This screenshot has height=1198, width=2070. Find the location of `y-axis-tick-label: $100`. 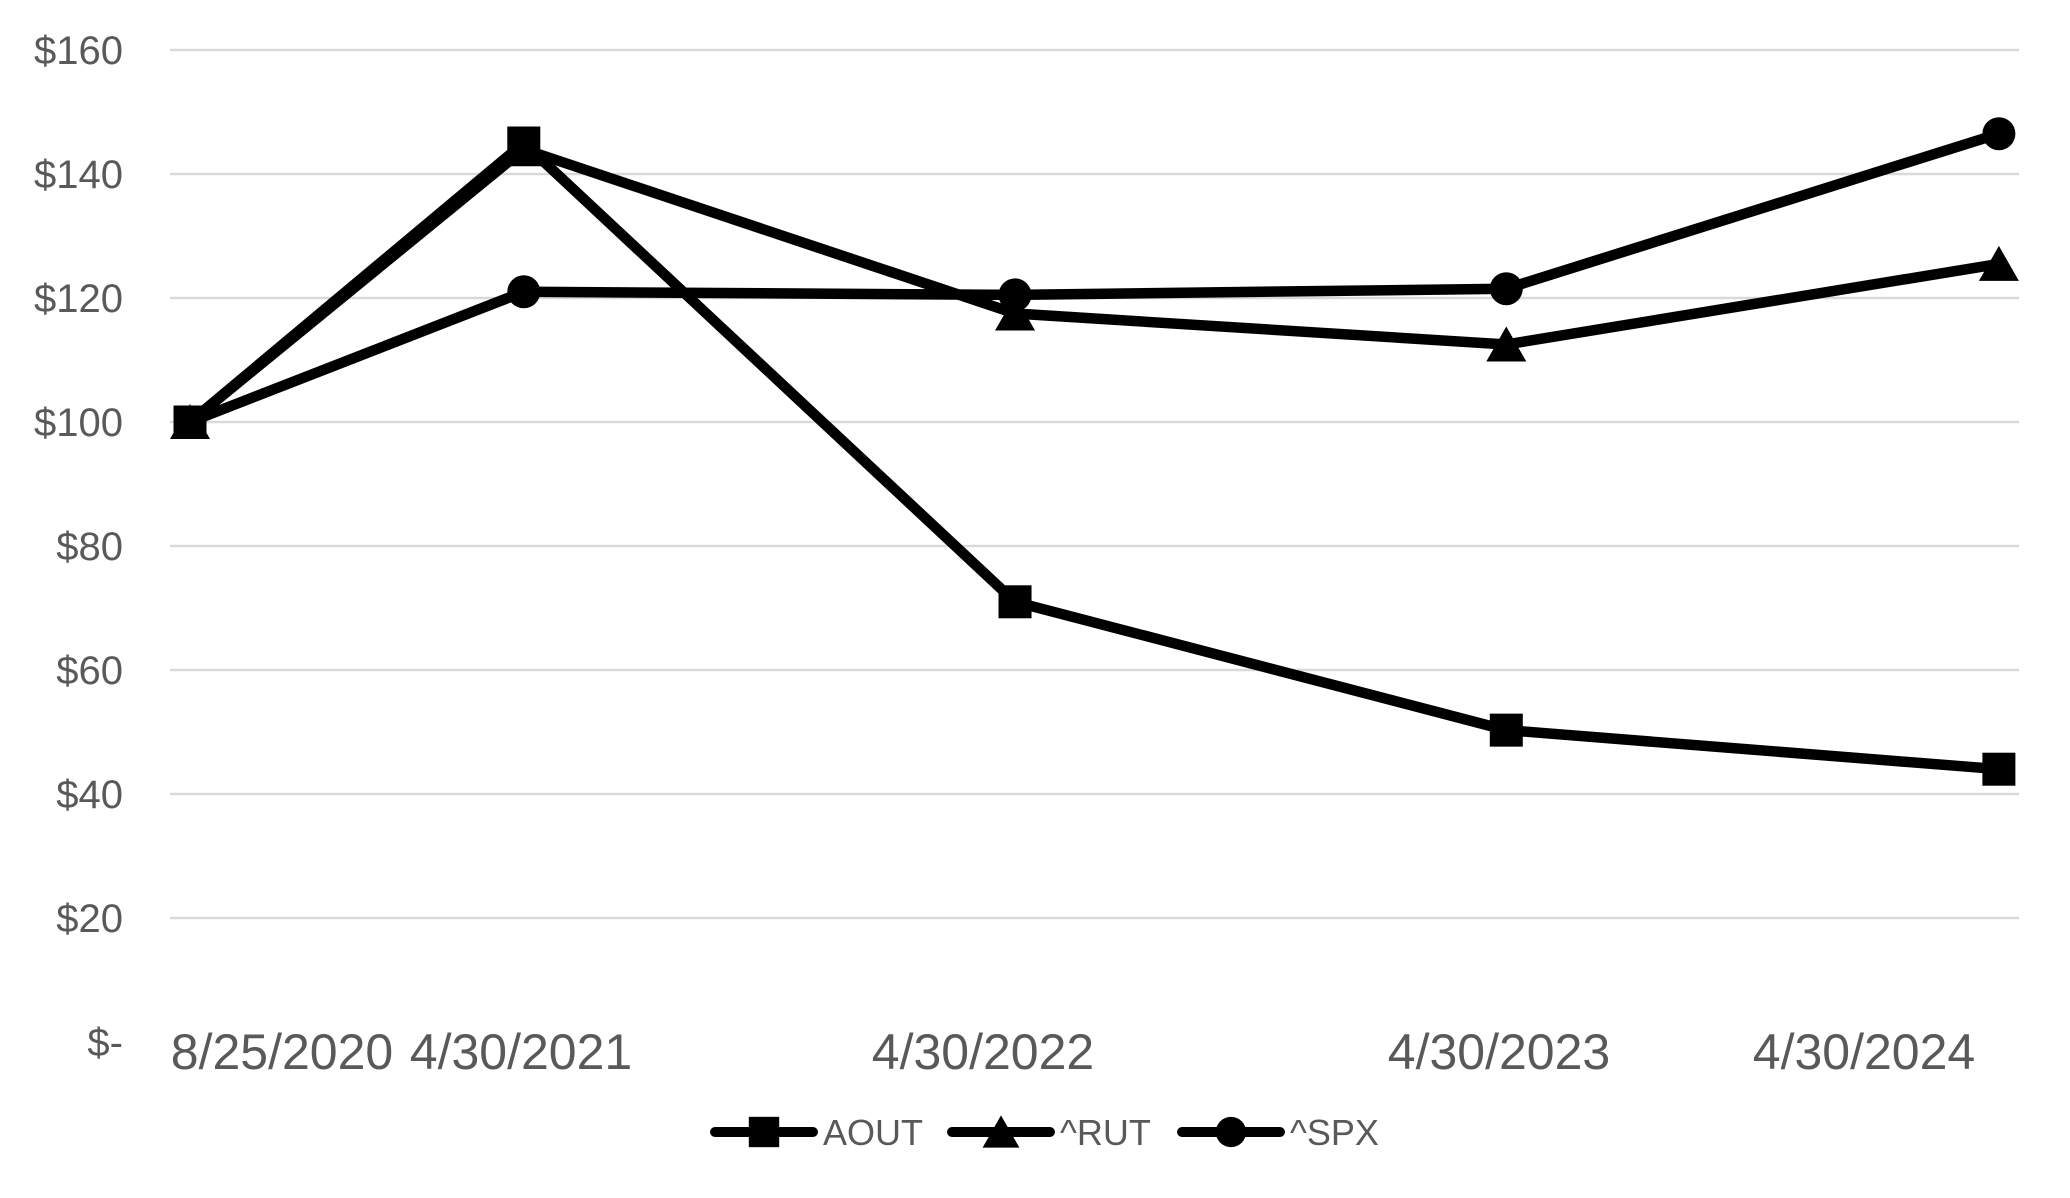

y-axis-tick-label: $100 is located at coordinates (78, 423).